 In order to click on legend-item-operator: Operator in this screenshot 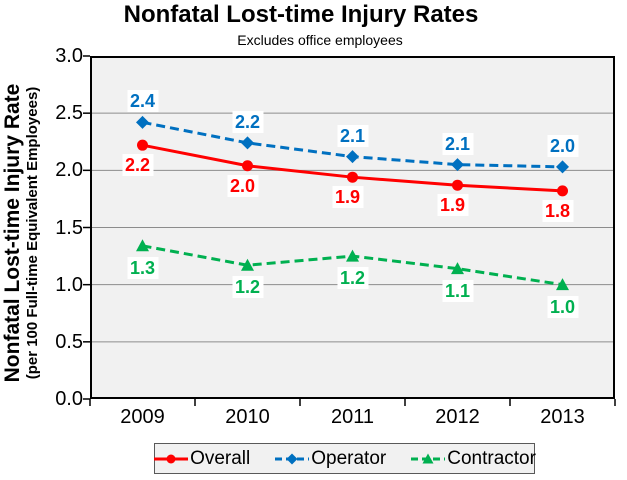, I will do `click(330, 459)`.